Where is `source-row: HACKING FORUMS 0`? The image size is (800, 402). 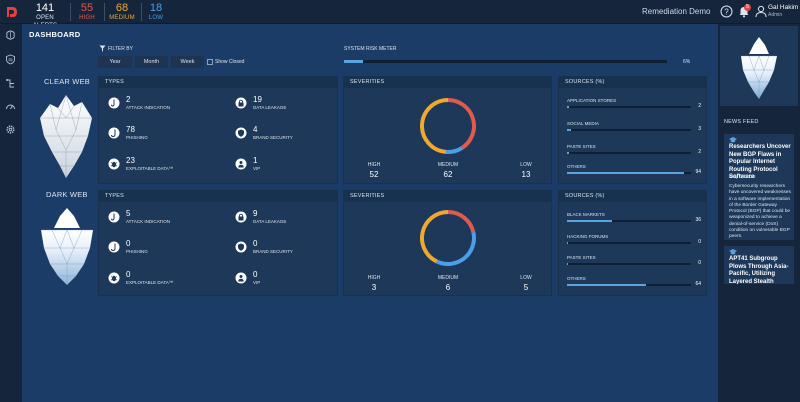 source-row: HACKING FORUMS 0 is located at coordinates (634, 241).